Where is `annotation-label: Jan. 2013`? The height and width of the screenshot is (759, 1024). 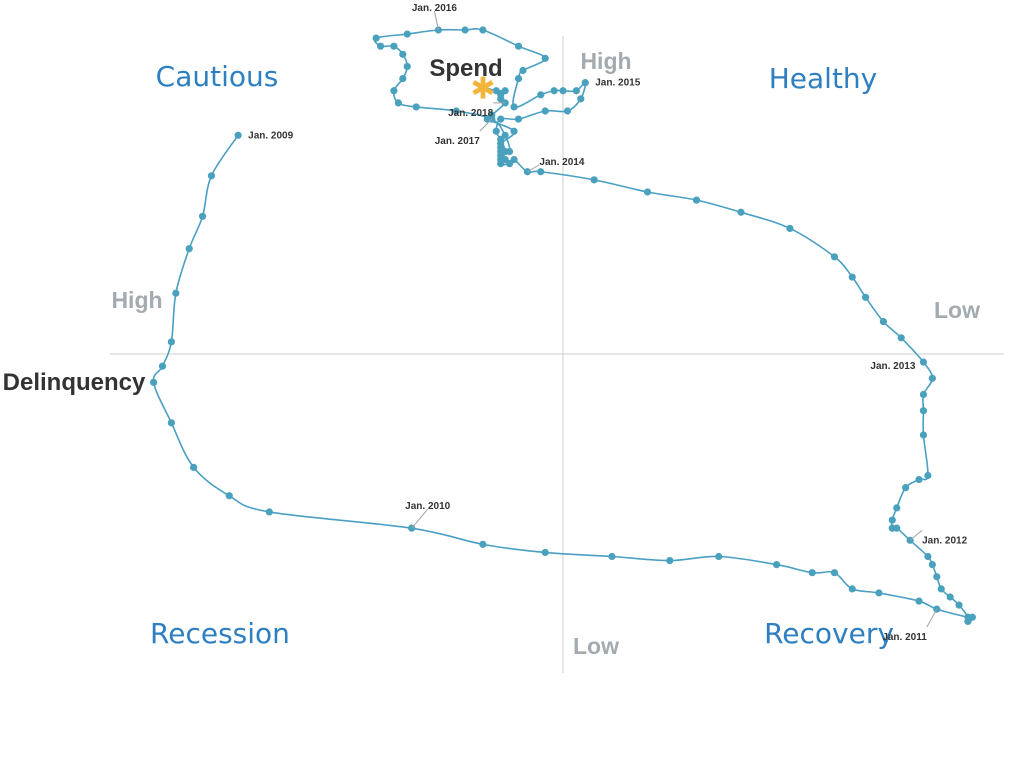 annotation-label: Jan. 2013 is located at coordinates (892, 366).